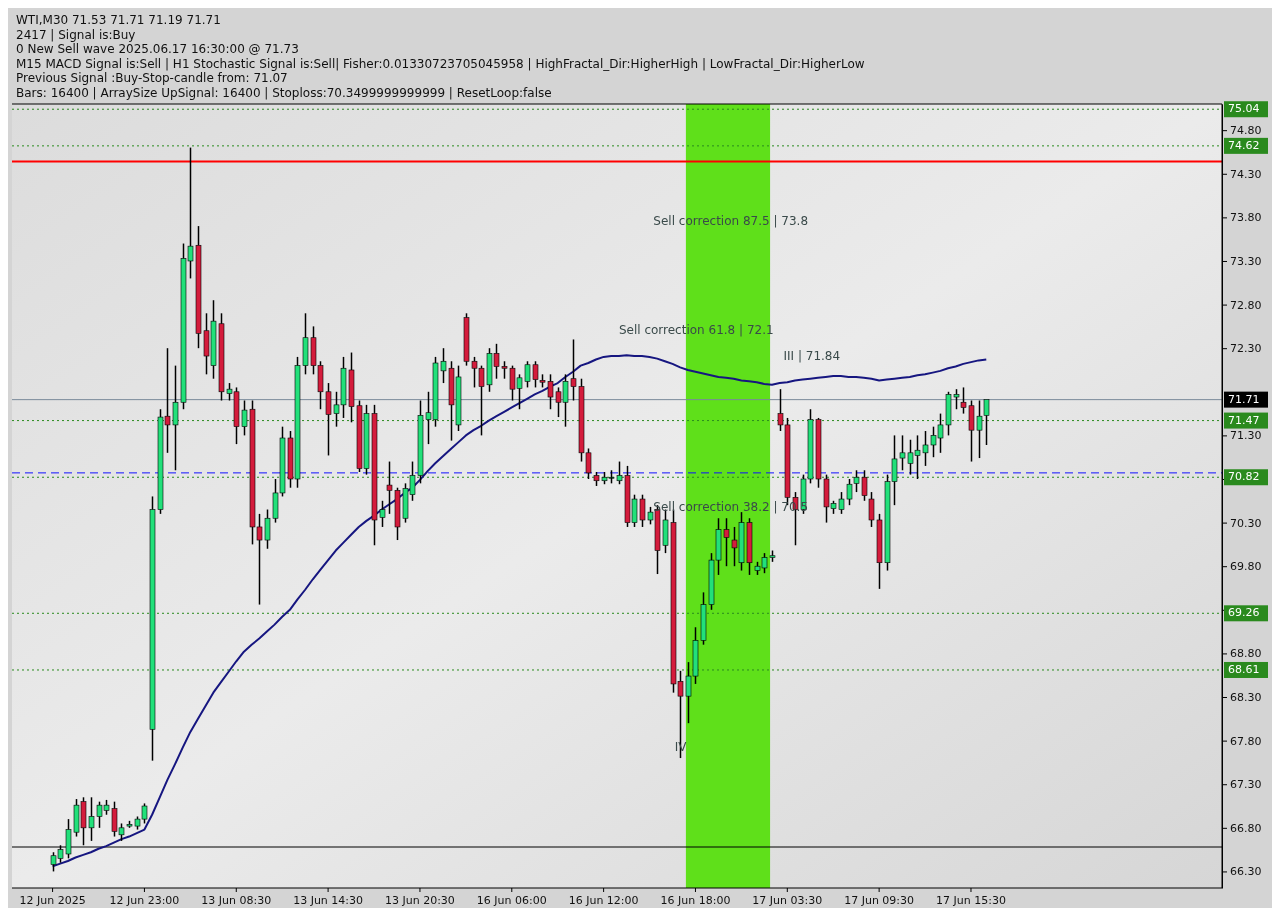 This screenshot has width=1280, height=920. Describe the element at coordinates (879, 900) in the screenshot. I see `x-tick-label: 17 Jun 09:30` at that location.